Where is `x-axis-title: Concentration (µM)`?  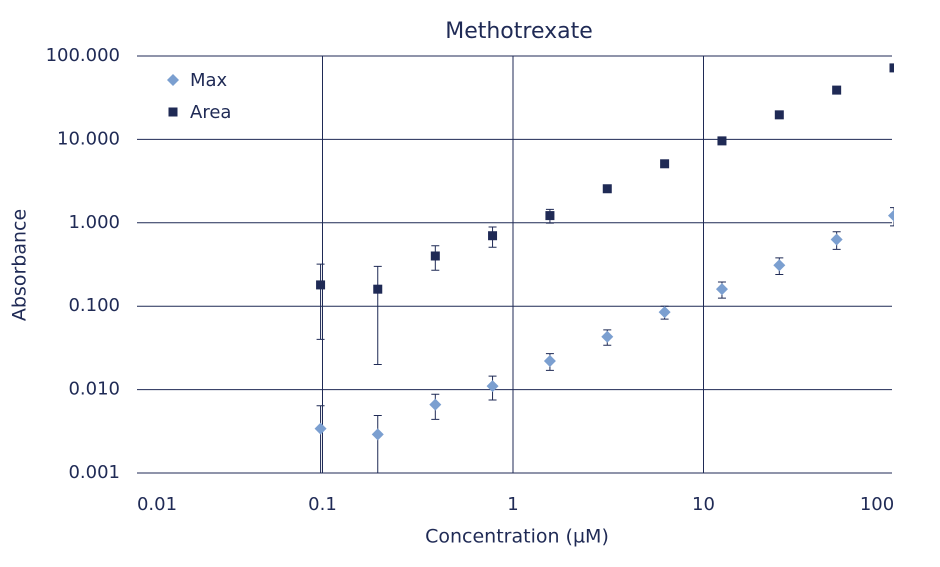
x-axis-title: Concentration (µM) is located at coordinates (517, 537).